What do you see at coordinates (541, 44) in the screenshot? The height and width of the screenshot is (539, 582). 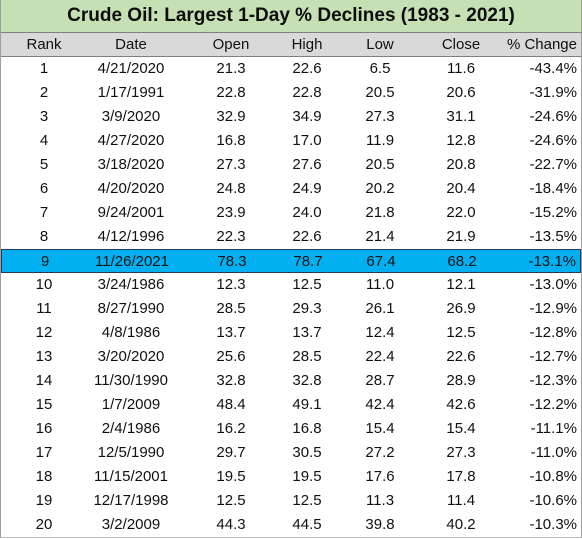 I see `header-cell: % Change` at bounding box center [541, 44].